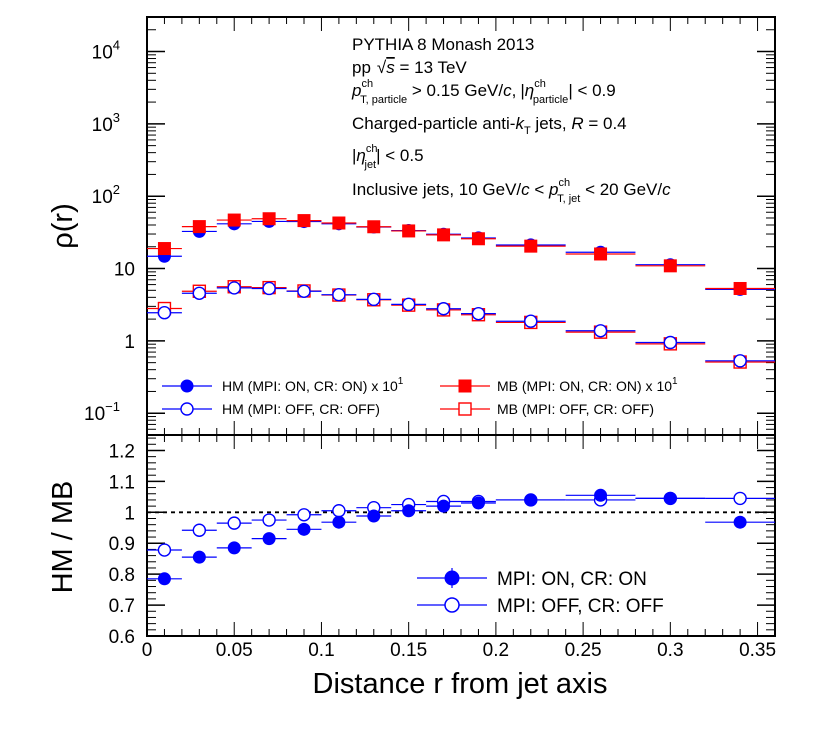 The height and width of the screenshot is (729, 830). Describe the element at coordinates (313, 385) in the screenshot. I see `legend-label-hm-on: HM (MPI: ON, CR: ON) x 101` at that location.